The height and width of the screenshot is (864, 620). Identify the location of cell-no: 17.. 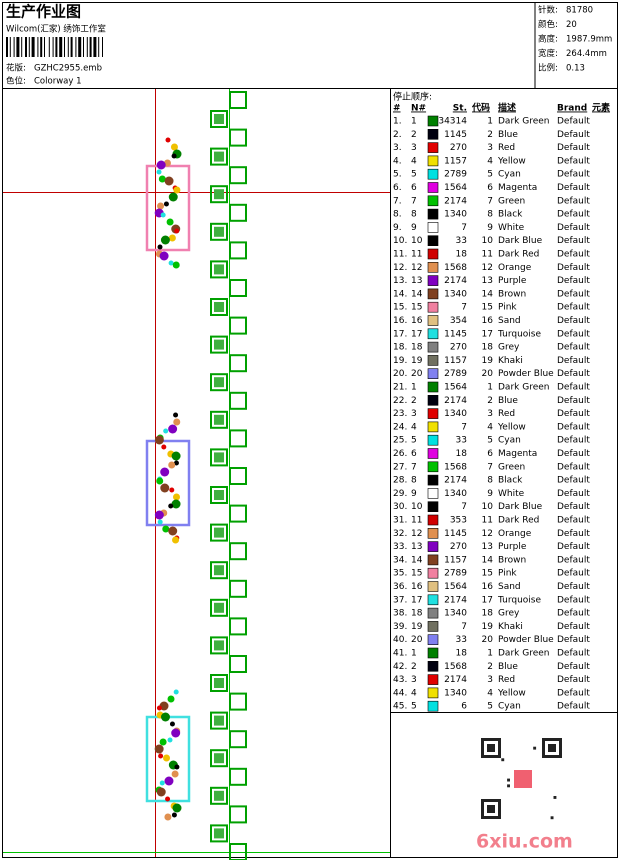
(400, 334).